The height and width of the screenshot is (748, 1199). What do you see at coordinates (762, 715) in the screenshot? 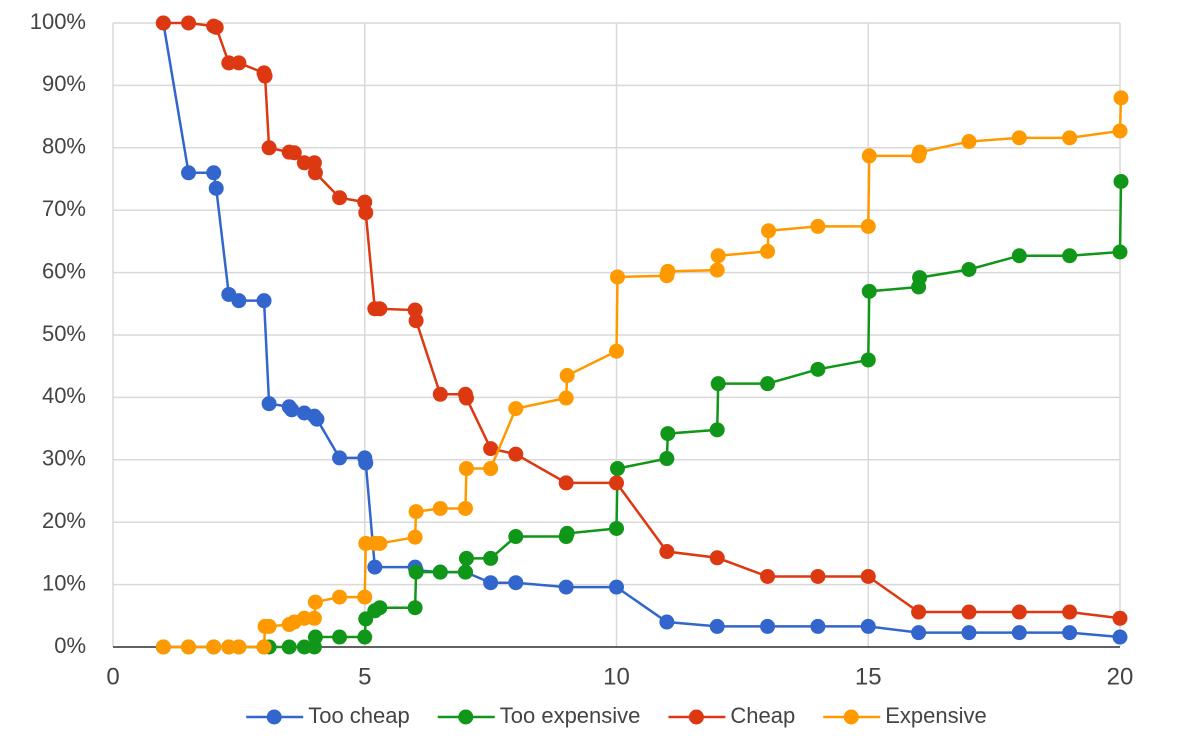
I see `legend-label: Cheap` at bounding box center [762, 715].